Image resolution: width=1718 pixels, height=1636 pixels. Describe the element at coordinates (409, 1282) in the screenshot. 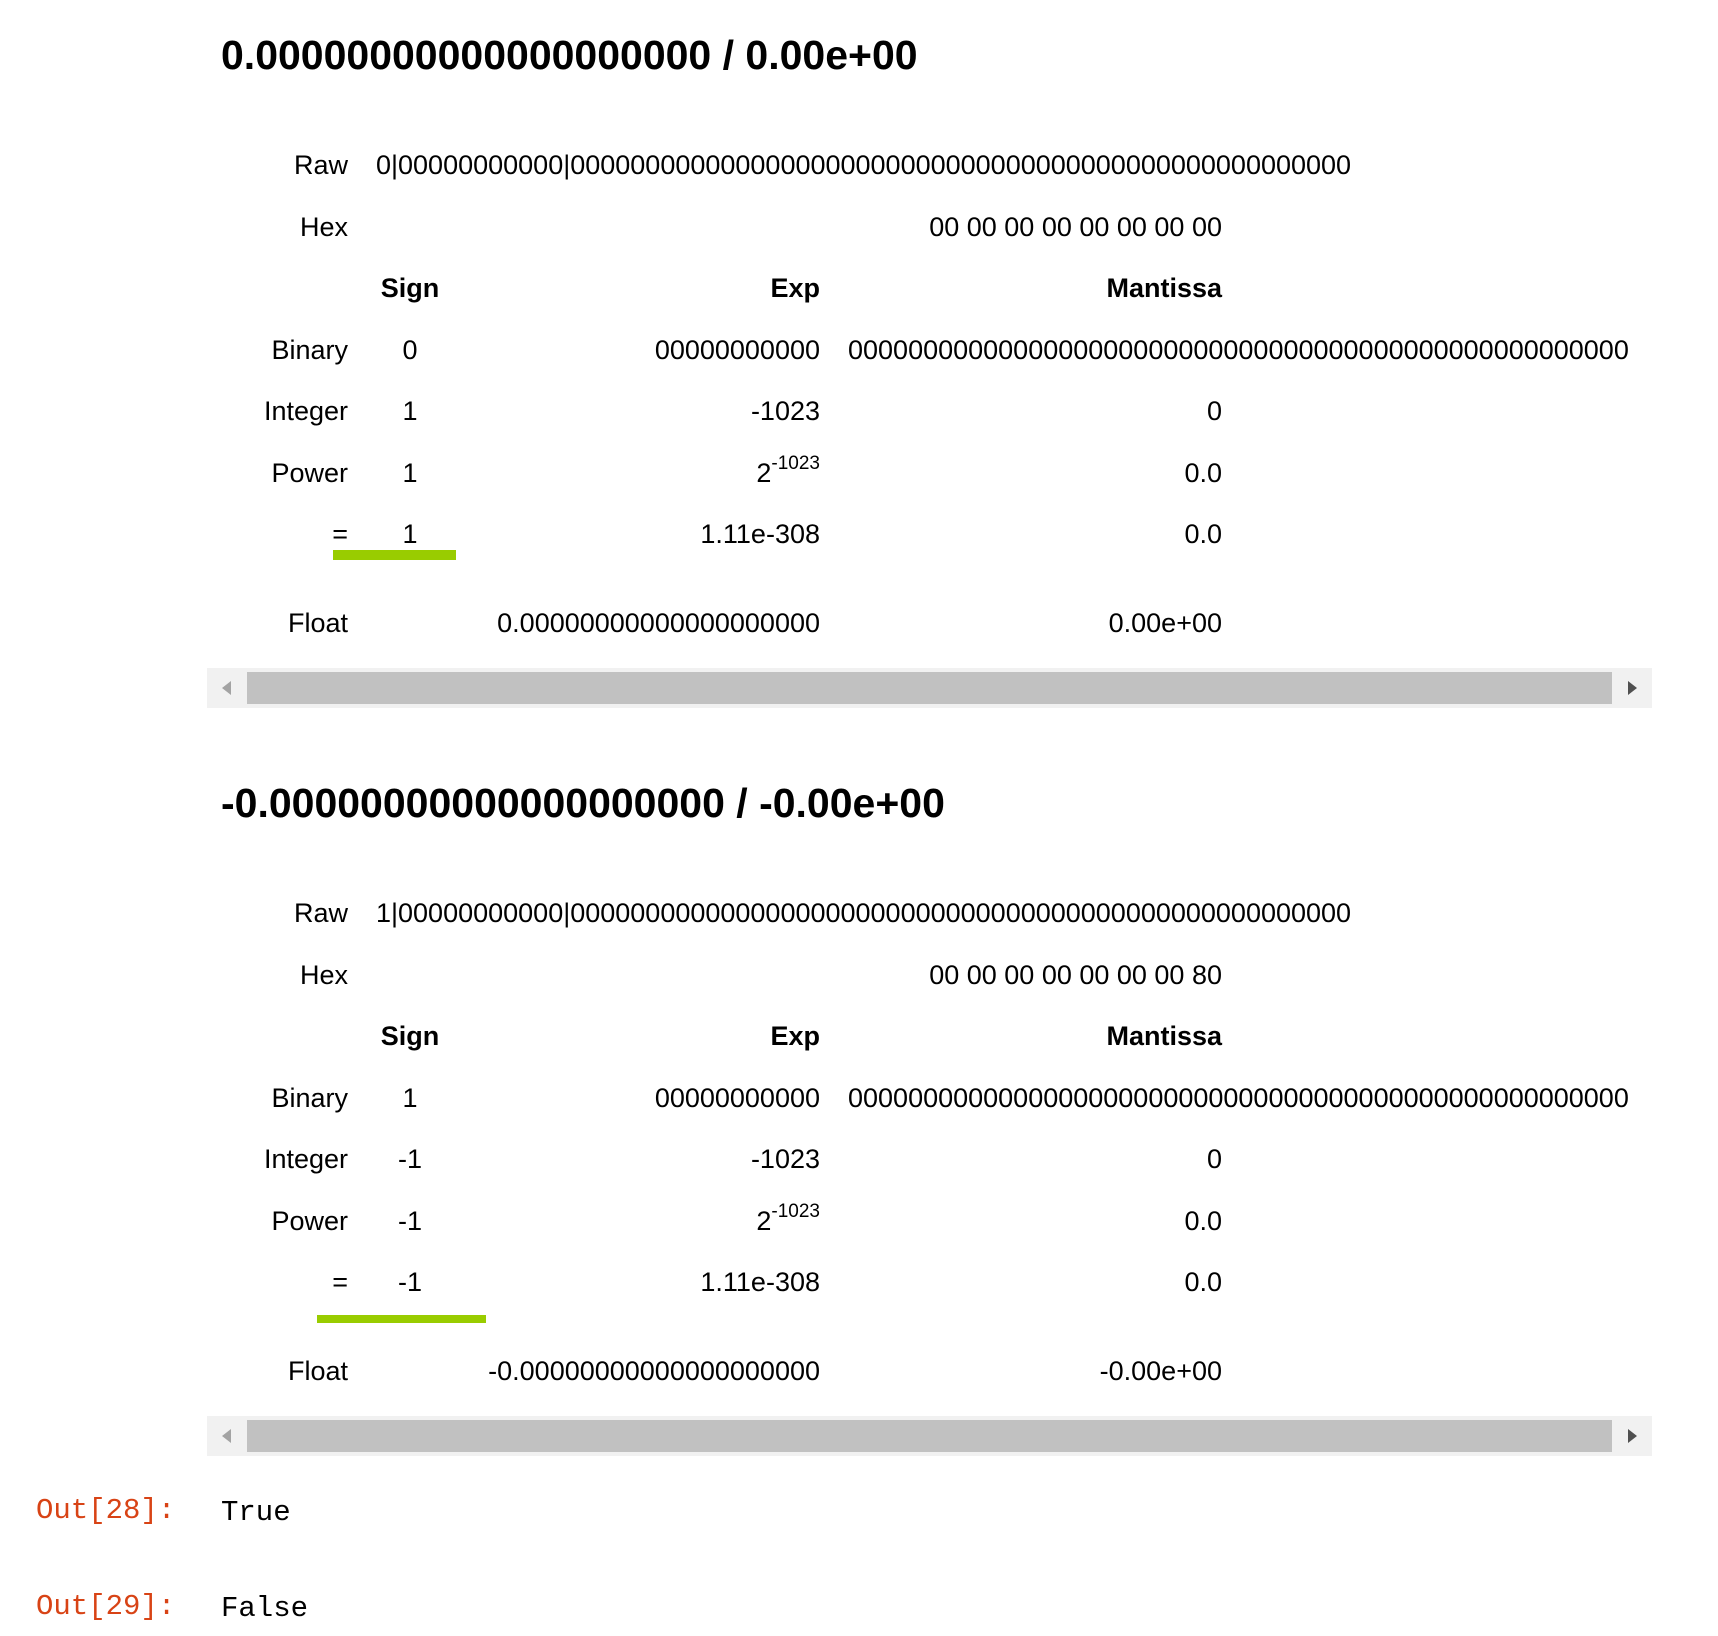

I see `equals-sign: -1` at that location.